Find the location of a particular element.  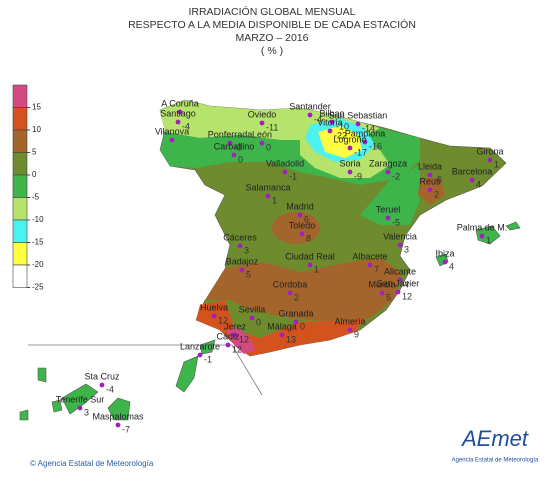

station-name: Albacete is located at coordinates (369, 256).